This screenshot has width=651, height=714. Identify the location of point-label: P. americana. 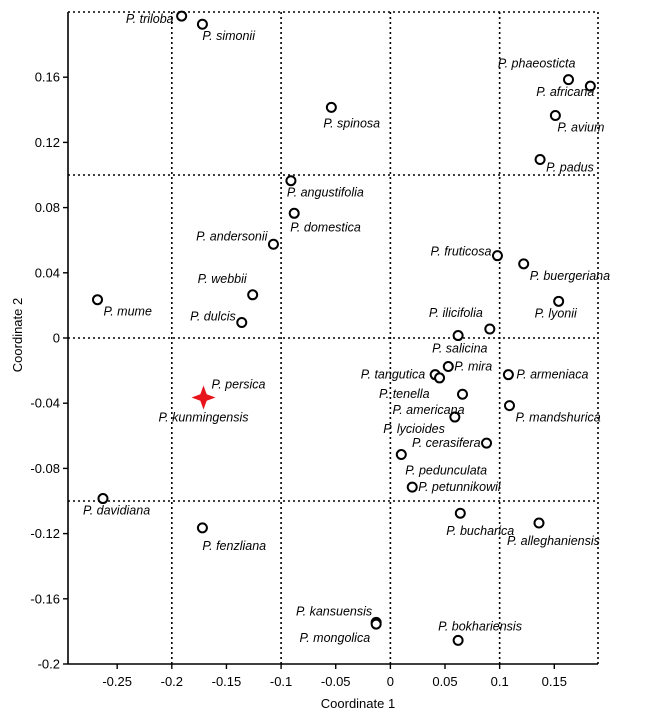
(428, 410).